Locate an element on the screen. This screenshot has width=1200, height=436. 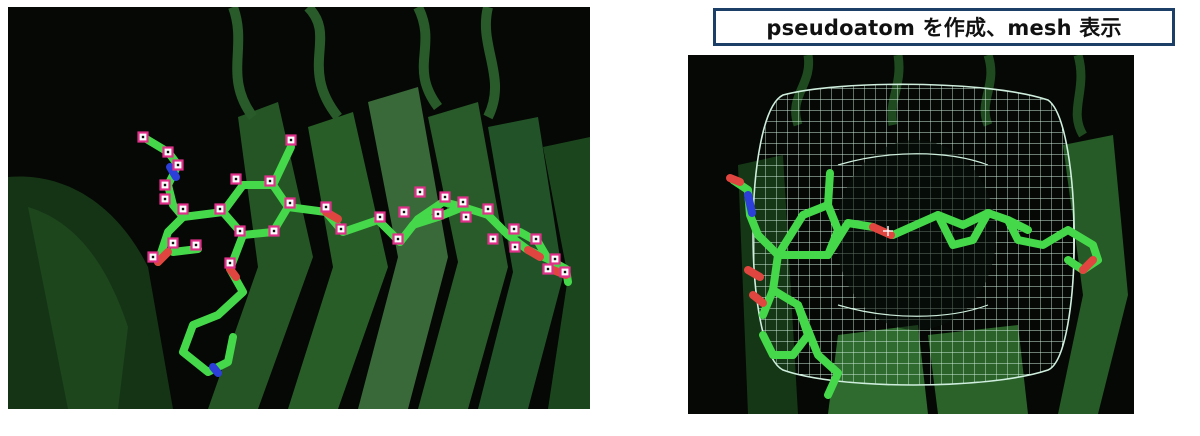
selection-markers is located at coordinates (354, 204).